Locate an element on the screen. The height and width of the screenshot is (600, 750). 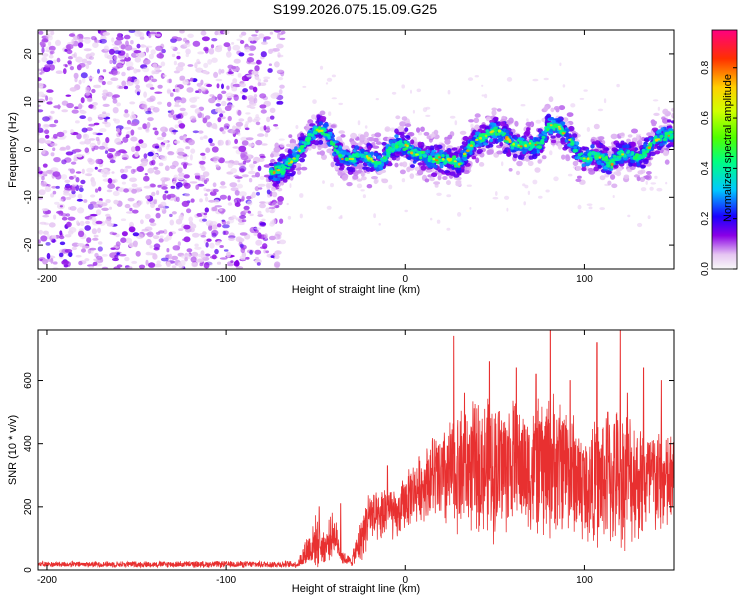
x-tick-label: 100 is located at coordinates (584, 580).